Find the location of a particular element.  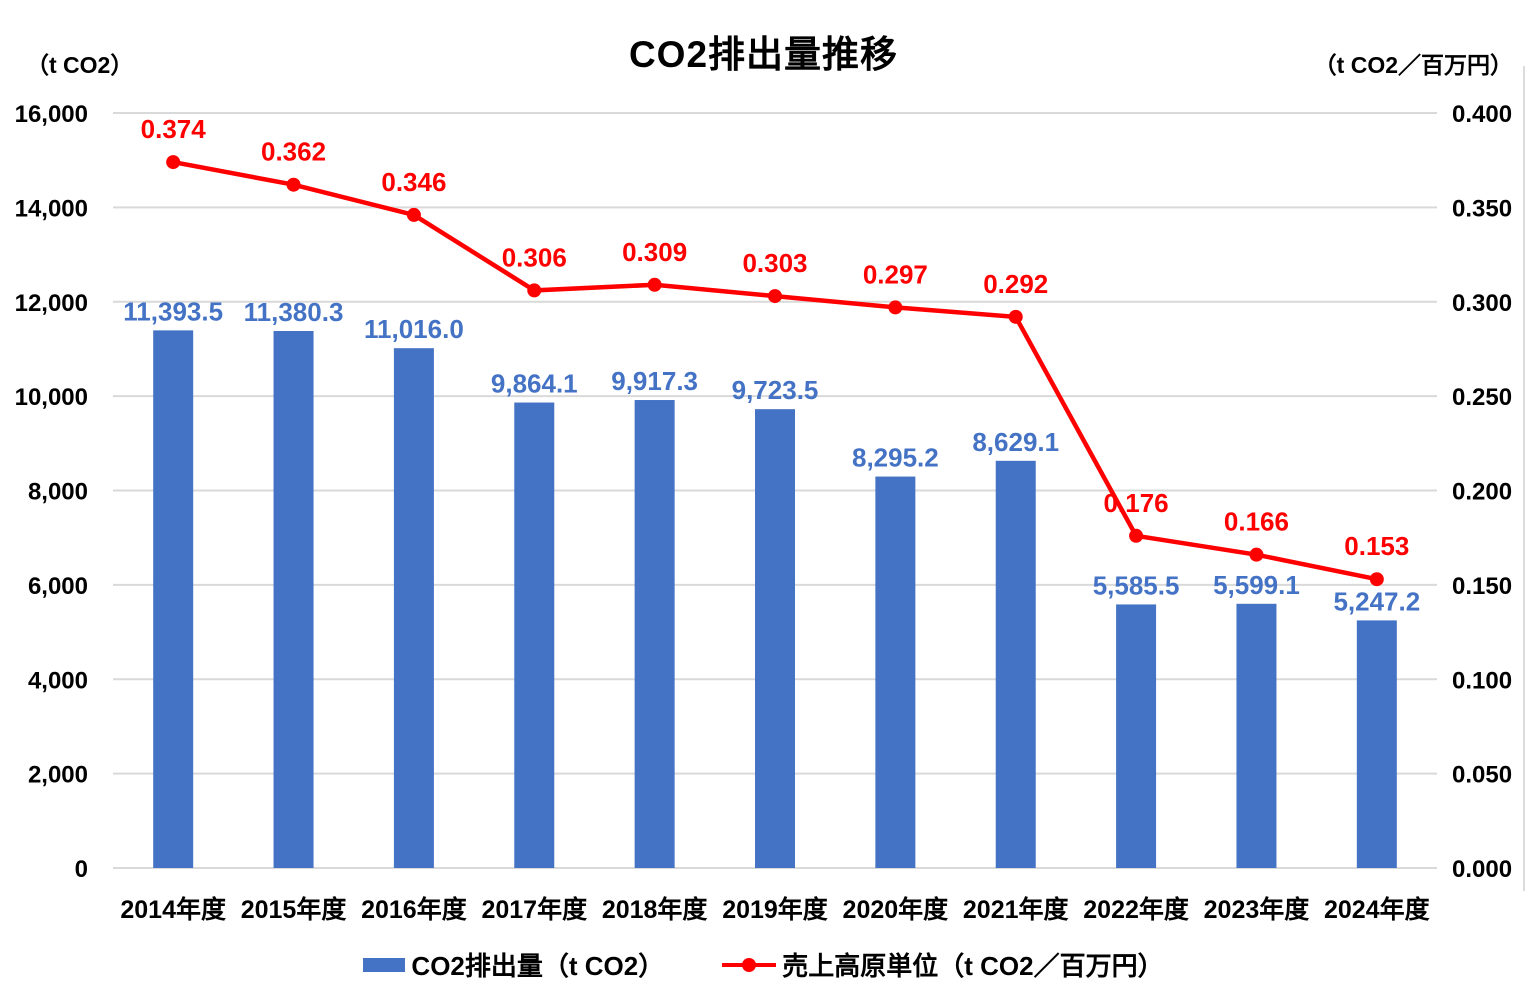

legend-label-co2-emissions: CO2排出量（t CO2） is located at coordinates (538, 966).